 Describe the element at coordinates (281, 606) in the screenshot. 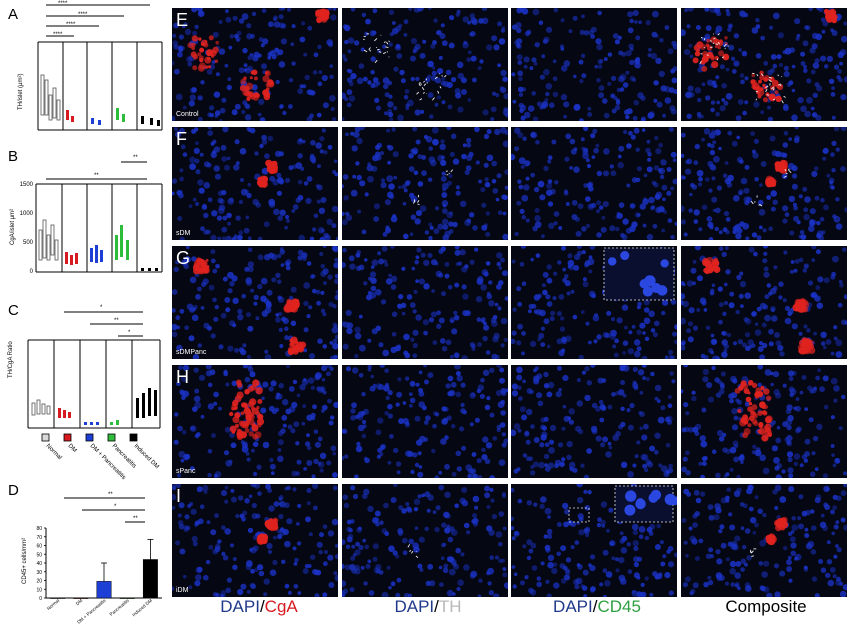

I see `caption-col-1-marker: CgA` at that location.